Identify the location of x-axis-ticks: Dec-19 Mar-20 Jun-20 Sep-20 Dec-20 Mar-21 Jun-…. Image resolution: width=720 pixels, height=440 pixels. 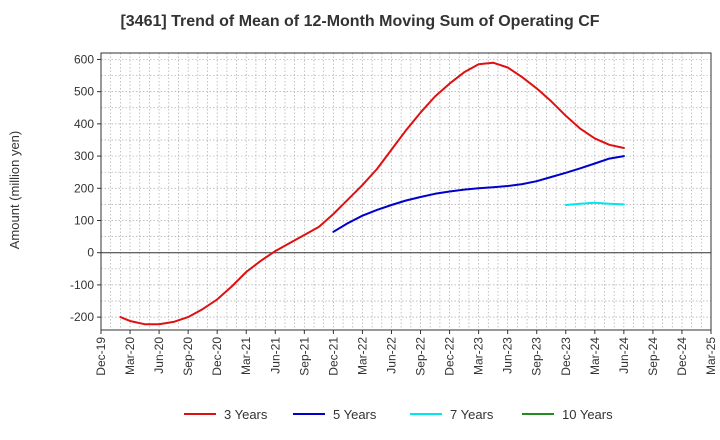
(406, 353).